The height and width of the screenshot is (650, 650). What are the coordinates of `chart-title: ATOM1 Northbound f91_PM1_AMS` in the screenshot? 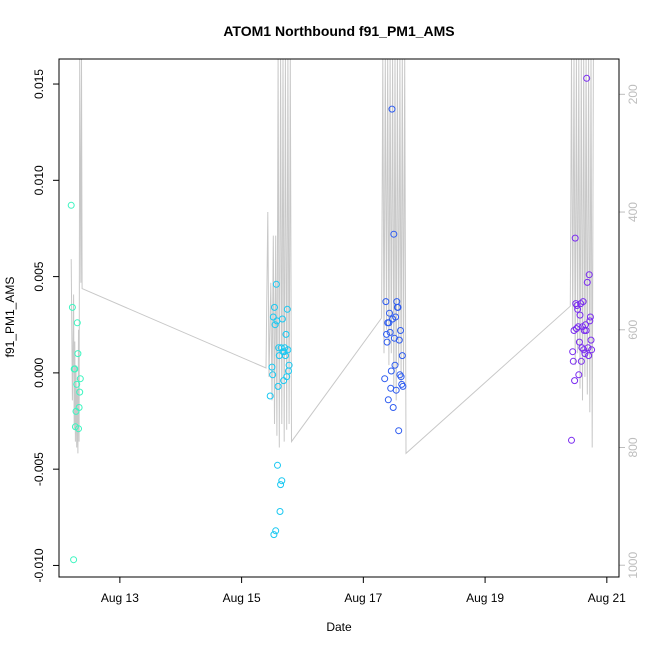 It's located at (338, 31).